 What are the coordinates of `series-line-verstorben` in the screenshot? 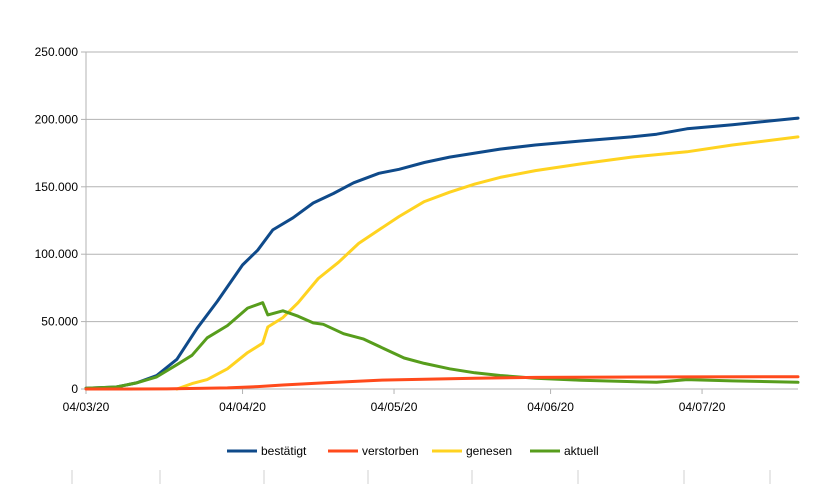 It's located at (442, 383).